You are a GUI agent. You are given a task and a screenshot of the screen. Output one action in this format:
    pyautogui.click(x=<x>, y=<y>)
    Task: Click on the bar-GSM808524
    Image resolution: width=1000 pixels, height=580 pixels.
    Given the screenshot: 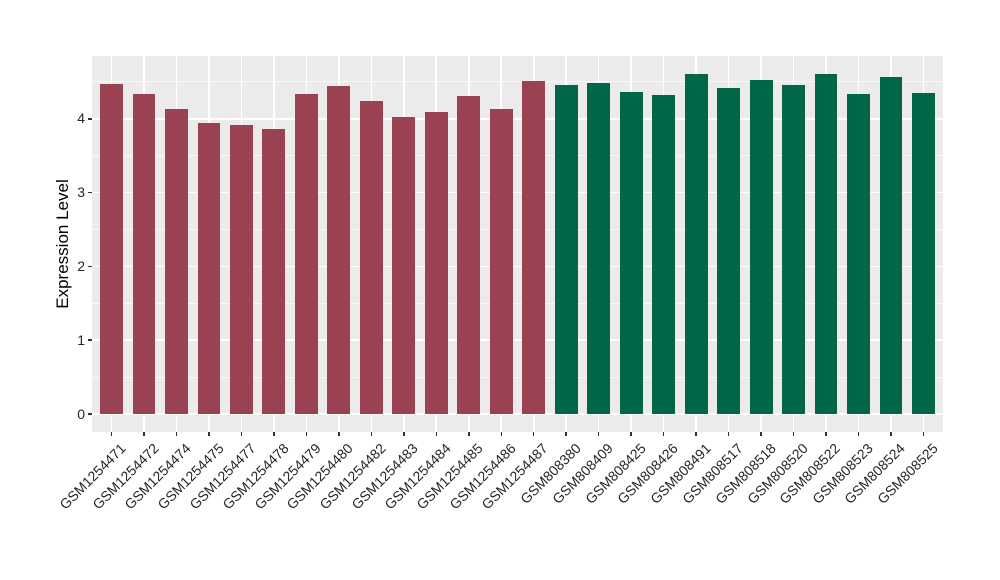 What is the action you would take?
    pyautogui.click(x=891, y=245)
    